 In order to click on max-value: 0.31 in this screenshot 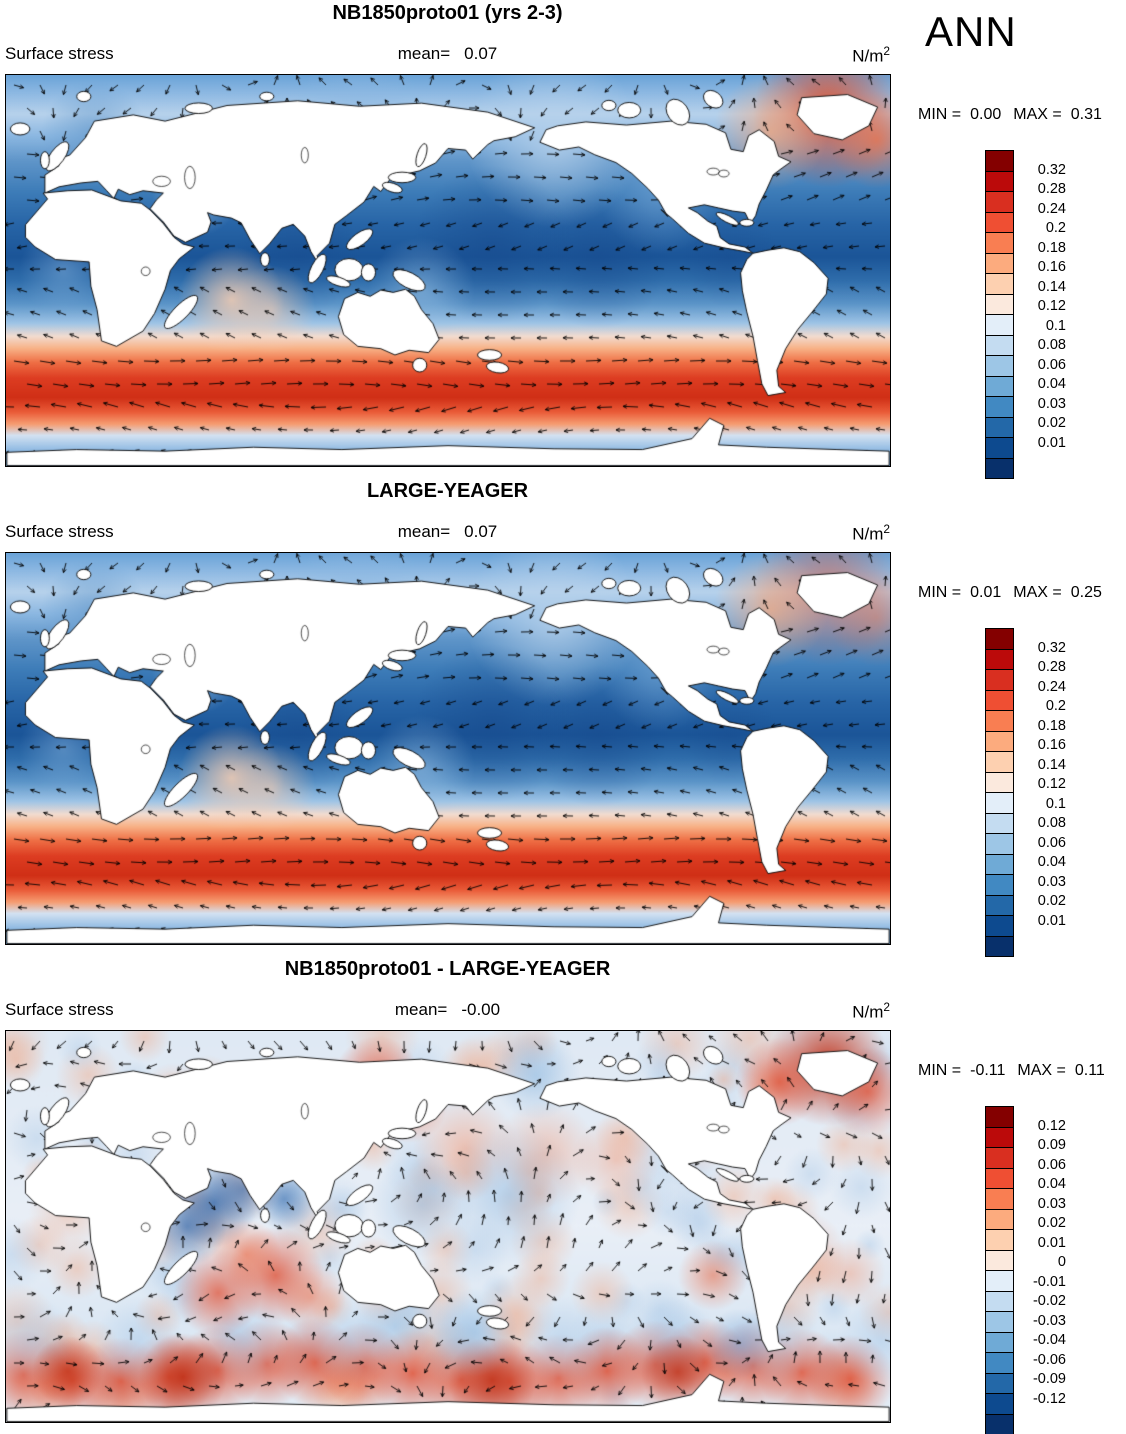, I will do `click(1086, 114)`.